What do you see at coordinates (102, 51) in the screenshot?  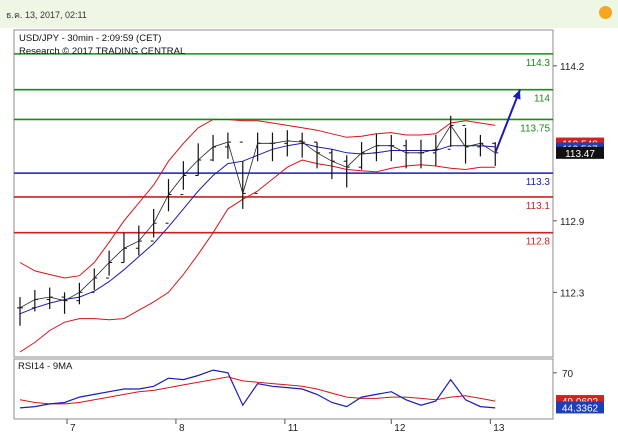 I see `chart-copyright: Research © 2017 TRADING CENTRAL` at bounding box center [102, 51].